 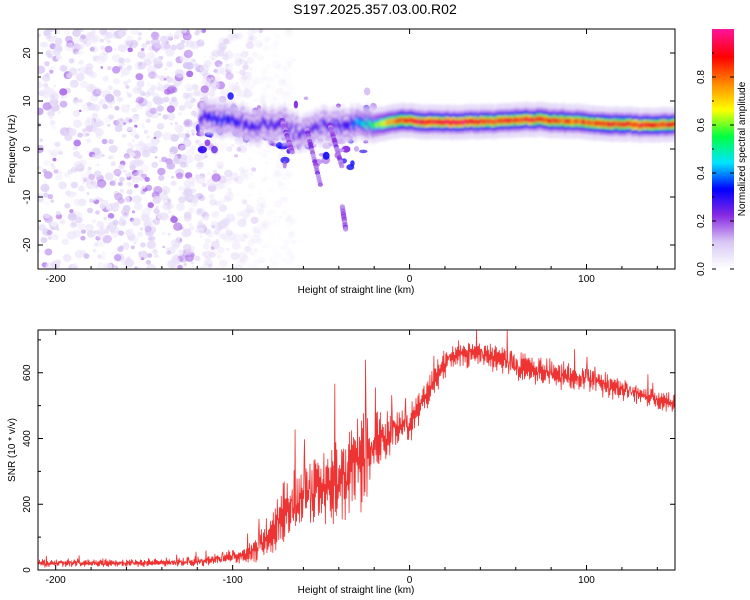 What do you see at coordinates (56, 279) in the screenshot?
I see `spectrogram-xtick-label: -200` at bounding box center [56, 279].